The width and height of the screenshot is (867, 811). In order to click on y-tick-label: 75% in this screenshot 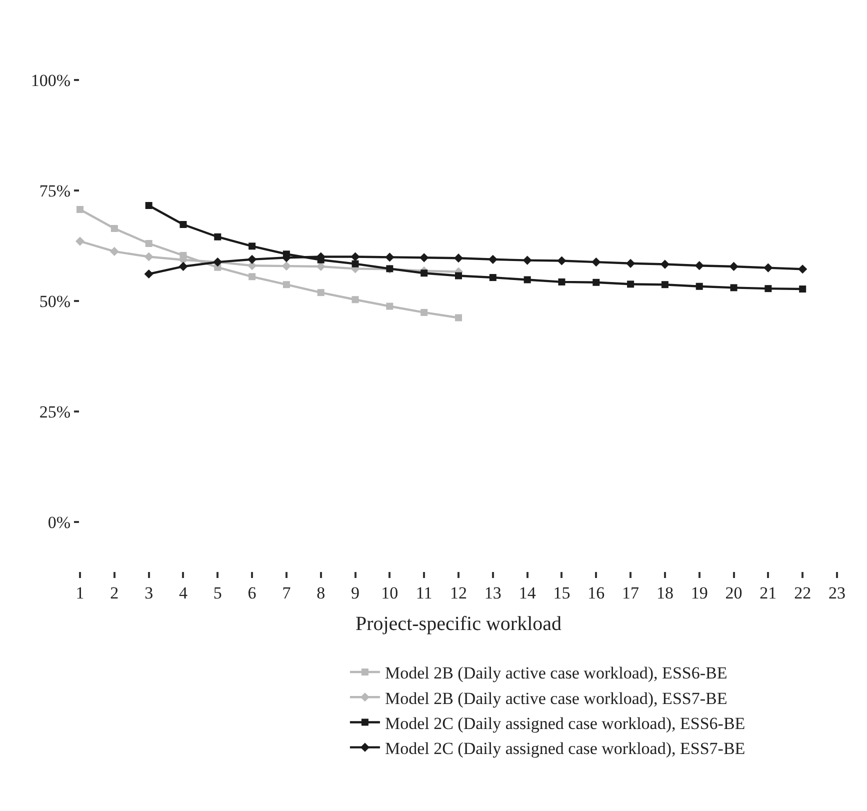, I will do `click(55, 190)`.